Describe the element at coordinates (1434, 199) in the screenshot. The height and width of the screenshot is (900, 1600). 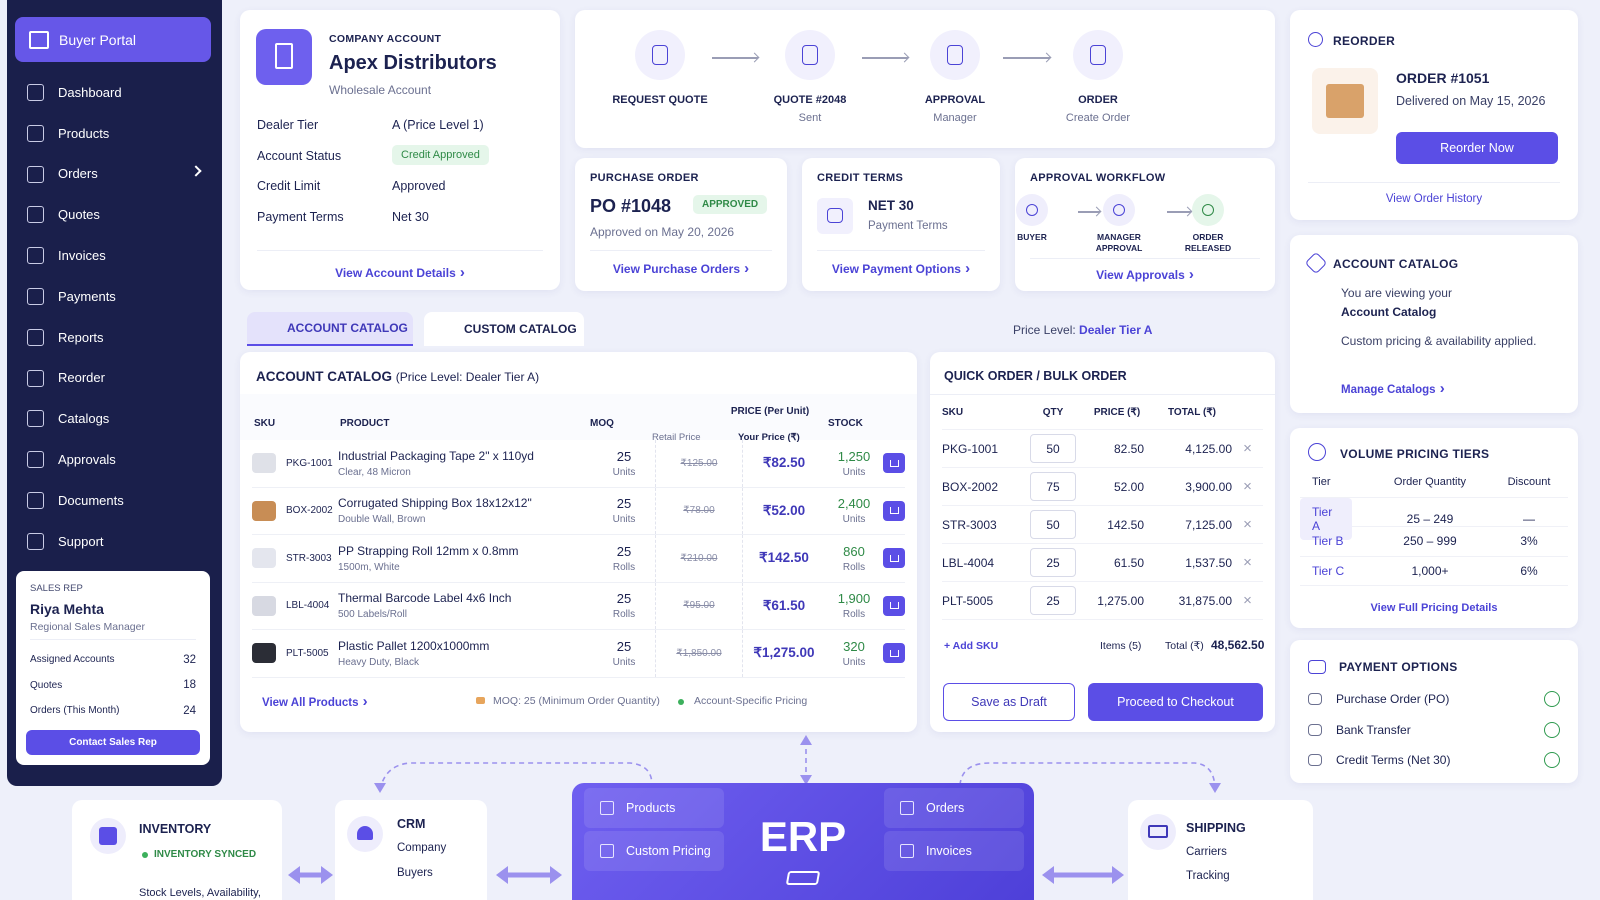
I see `reorder-link: View Order History` at that location.